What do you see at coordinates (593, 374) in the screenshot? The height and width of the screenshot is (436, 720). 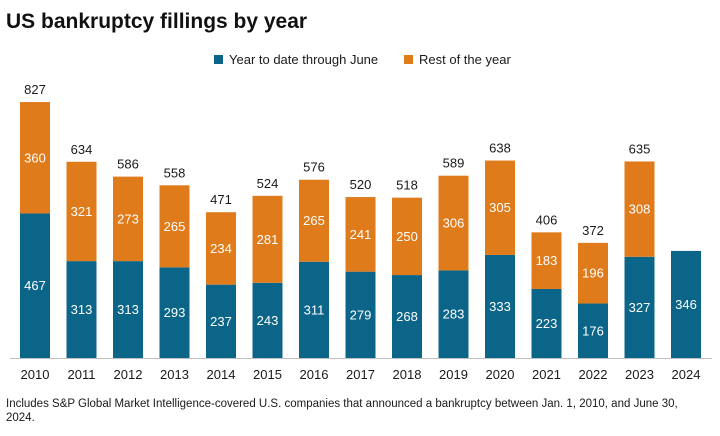 I see `x-tick-2022: 2022` at bounding box center [593, 374].